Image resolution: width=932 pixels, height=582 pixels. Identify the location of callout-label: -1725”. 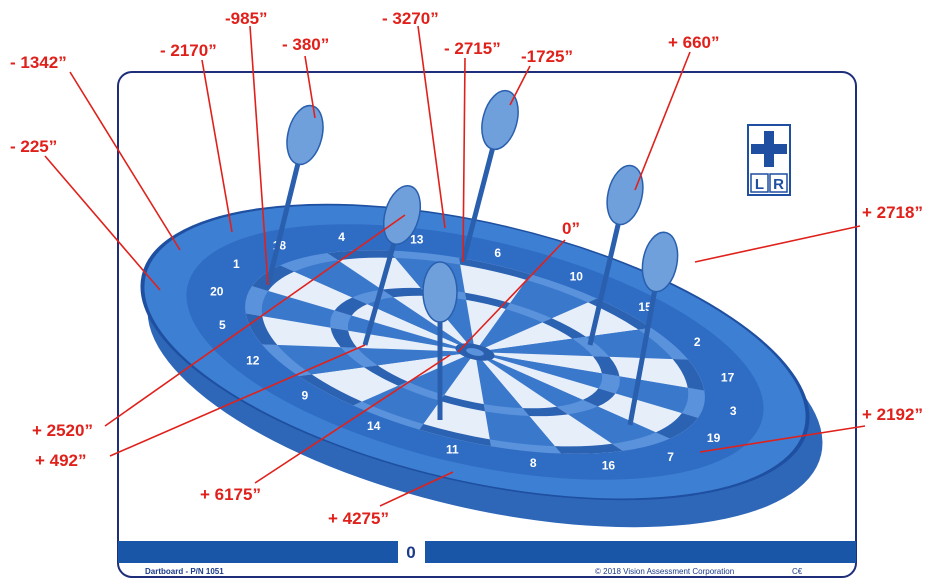
(547, 56).